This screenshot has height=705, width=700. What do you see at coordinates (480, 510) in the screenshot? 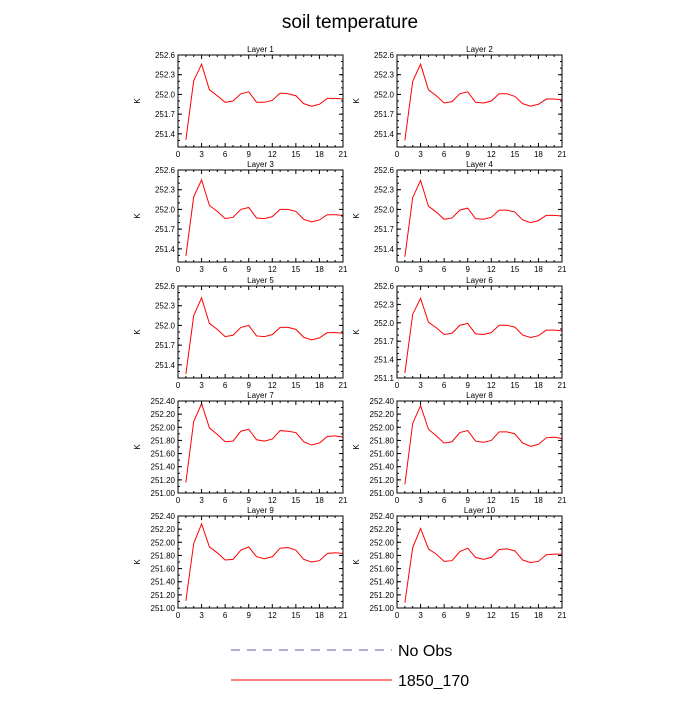
I see `panel-title: Layer 10` at bounding box center [480, 510].